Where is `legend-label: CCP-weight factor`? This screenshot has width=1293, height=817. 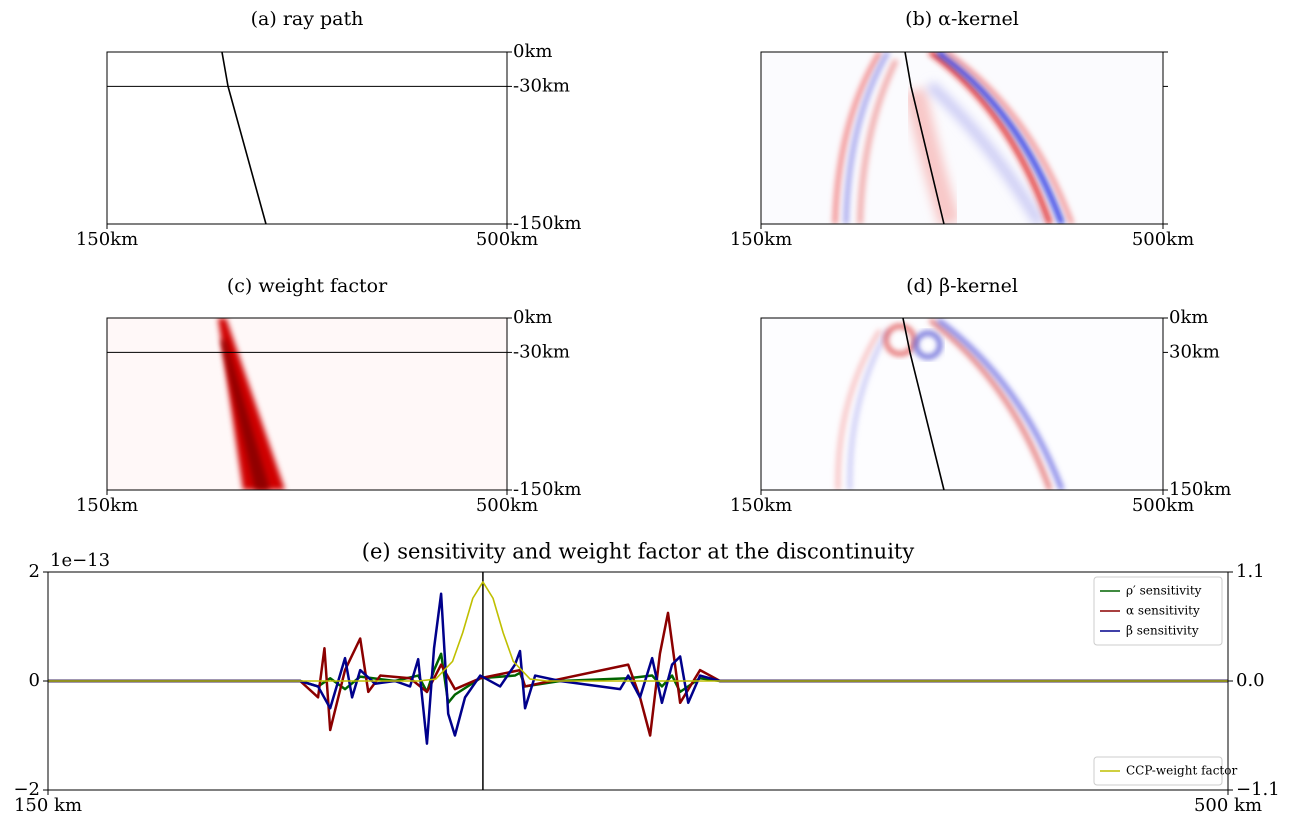 legend-label: CCP-weight factor is located at coordinates (1181, 771).